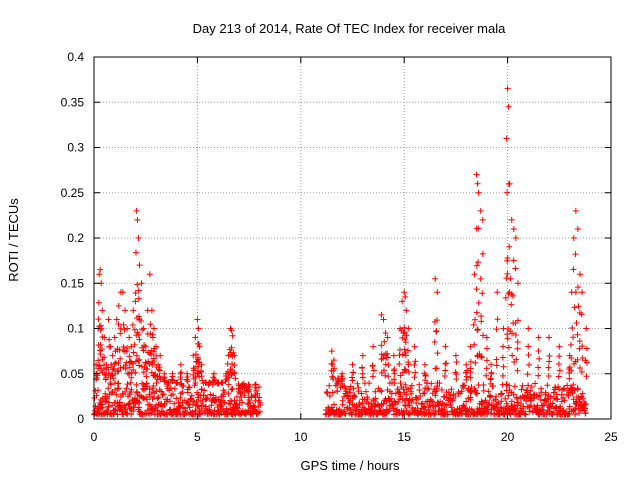 The image size is (640, 480). What do you see at coordinates (73, 238) in the screenshot?
I see `y-tick-labels: 0 0.05 0.1 0.15 0.2 0.25 0.3 0.35 0.4` at bounding box center [73, 238].